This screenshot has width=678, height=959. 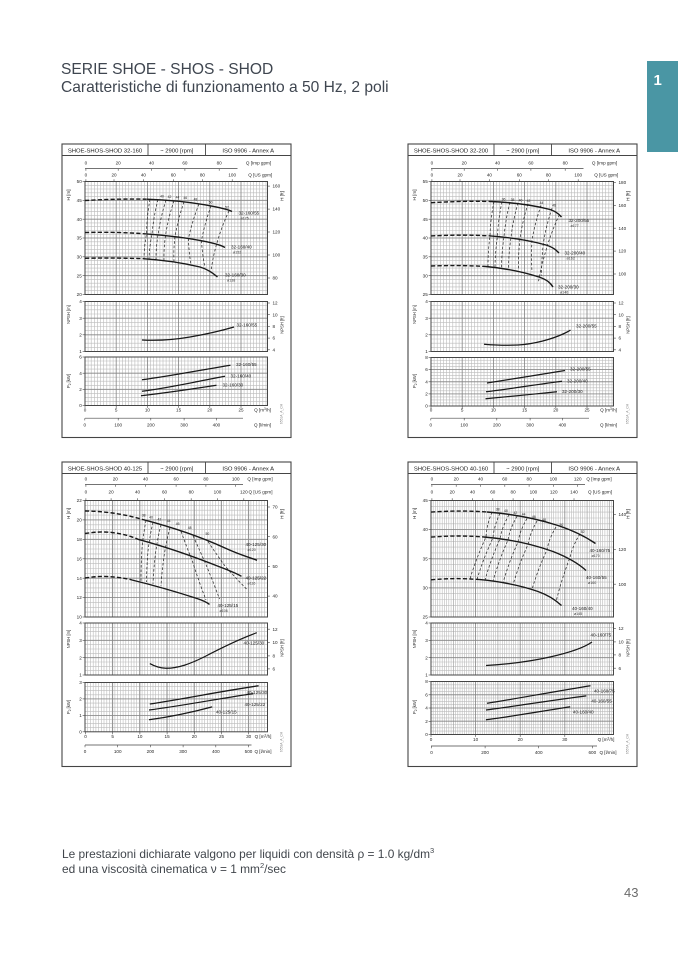 I want to click on svg-text: 48, so click(x=196, y=199).